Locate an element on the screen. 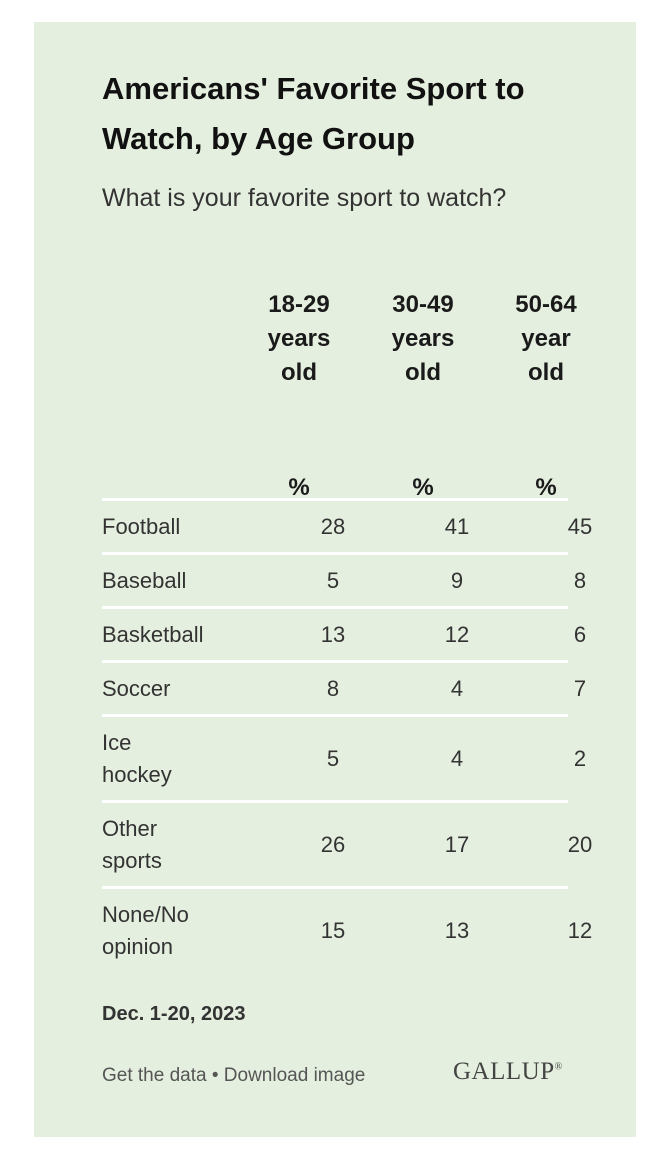  table-row: Soccer 8 4 7 is located at coordinates (344, 687).